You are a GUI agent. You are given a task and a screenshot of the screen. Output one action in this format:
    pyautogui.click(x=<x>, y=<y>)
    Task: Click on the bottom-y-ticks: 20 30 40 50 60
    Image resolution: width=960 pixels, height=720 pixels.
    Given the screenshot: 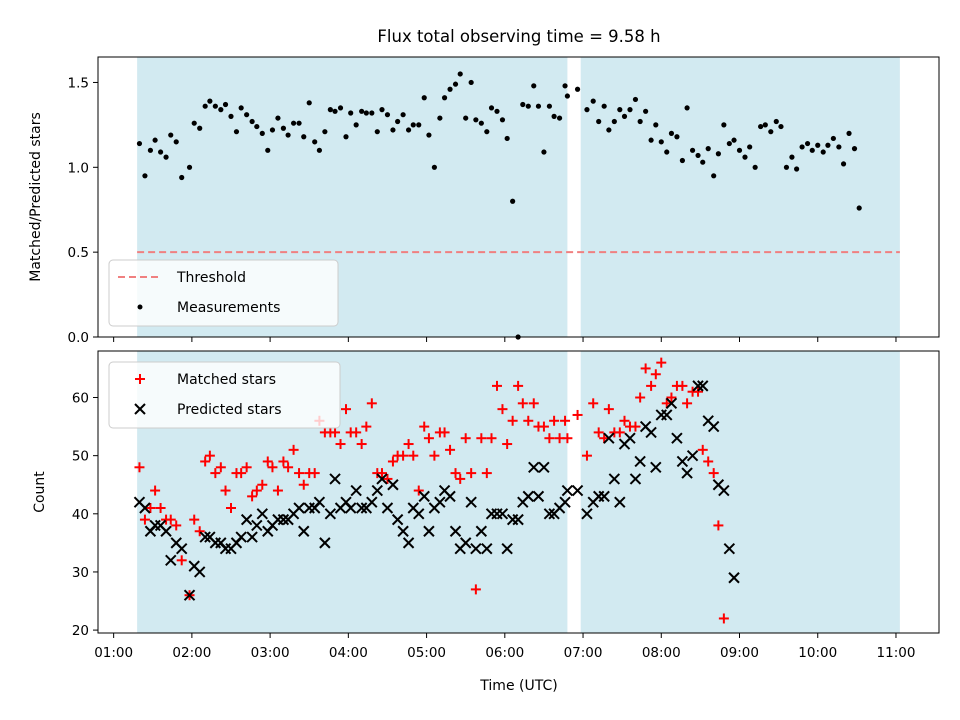 What is the action you would take?
    pyautogui.click(x=85, y=515)
    